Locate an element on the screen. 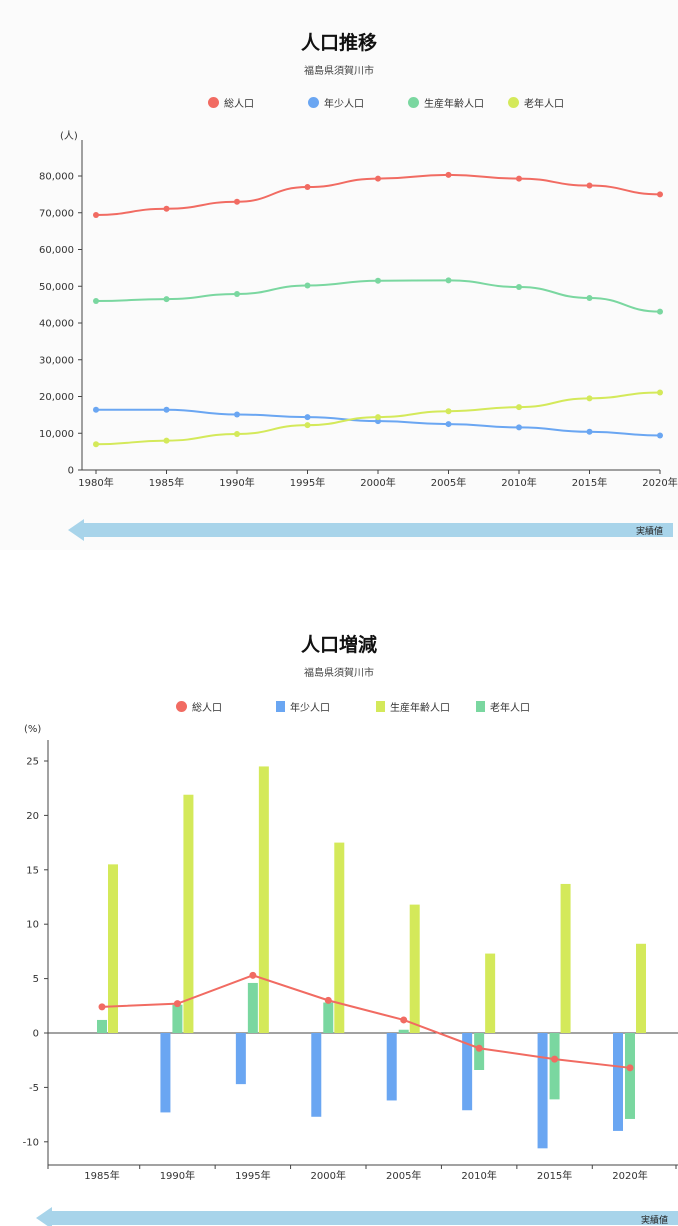 The image size is (678, 1226). chart1-legend-working: 生産年齢人口 is located at coordinates (446, 102).